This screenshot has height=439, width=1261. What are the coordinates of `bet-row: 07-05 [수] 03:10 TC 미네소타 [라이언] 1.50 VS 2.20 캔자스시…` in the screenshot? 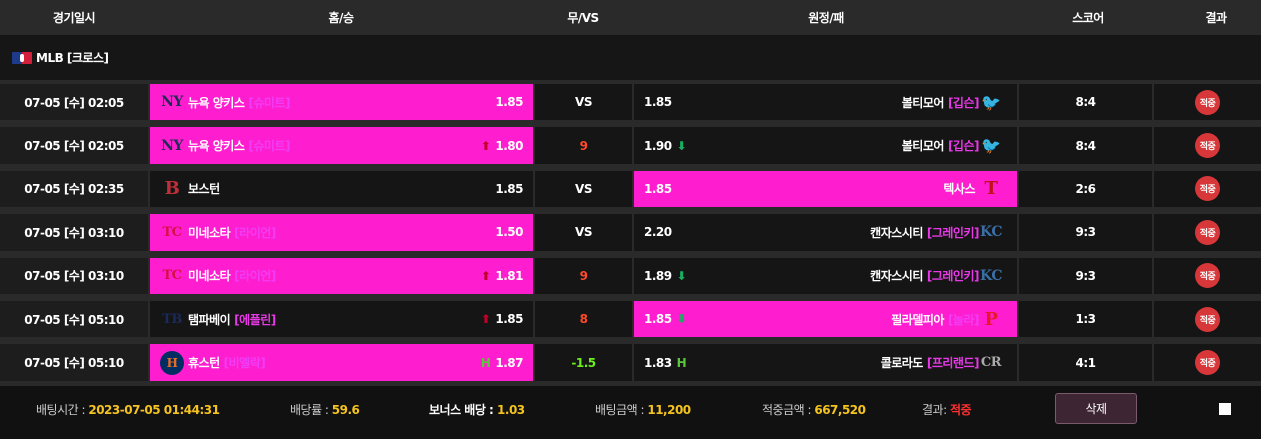 It's located at (630, 233).